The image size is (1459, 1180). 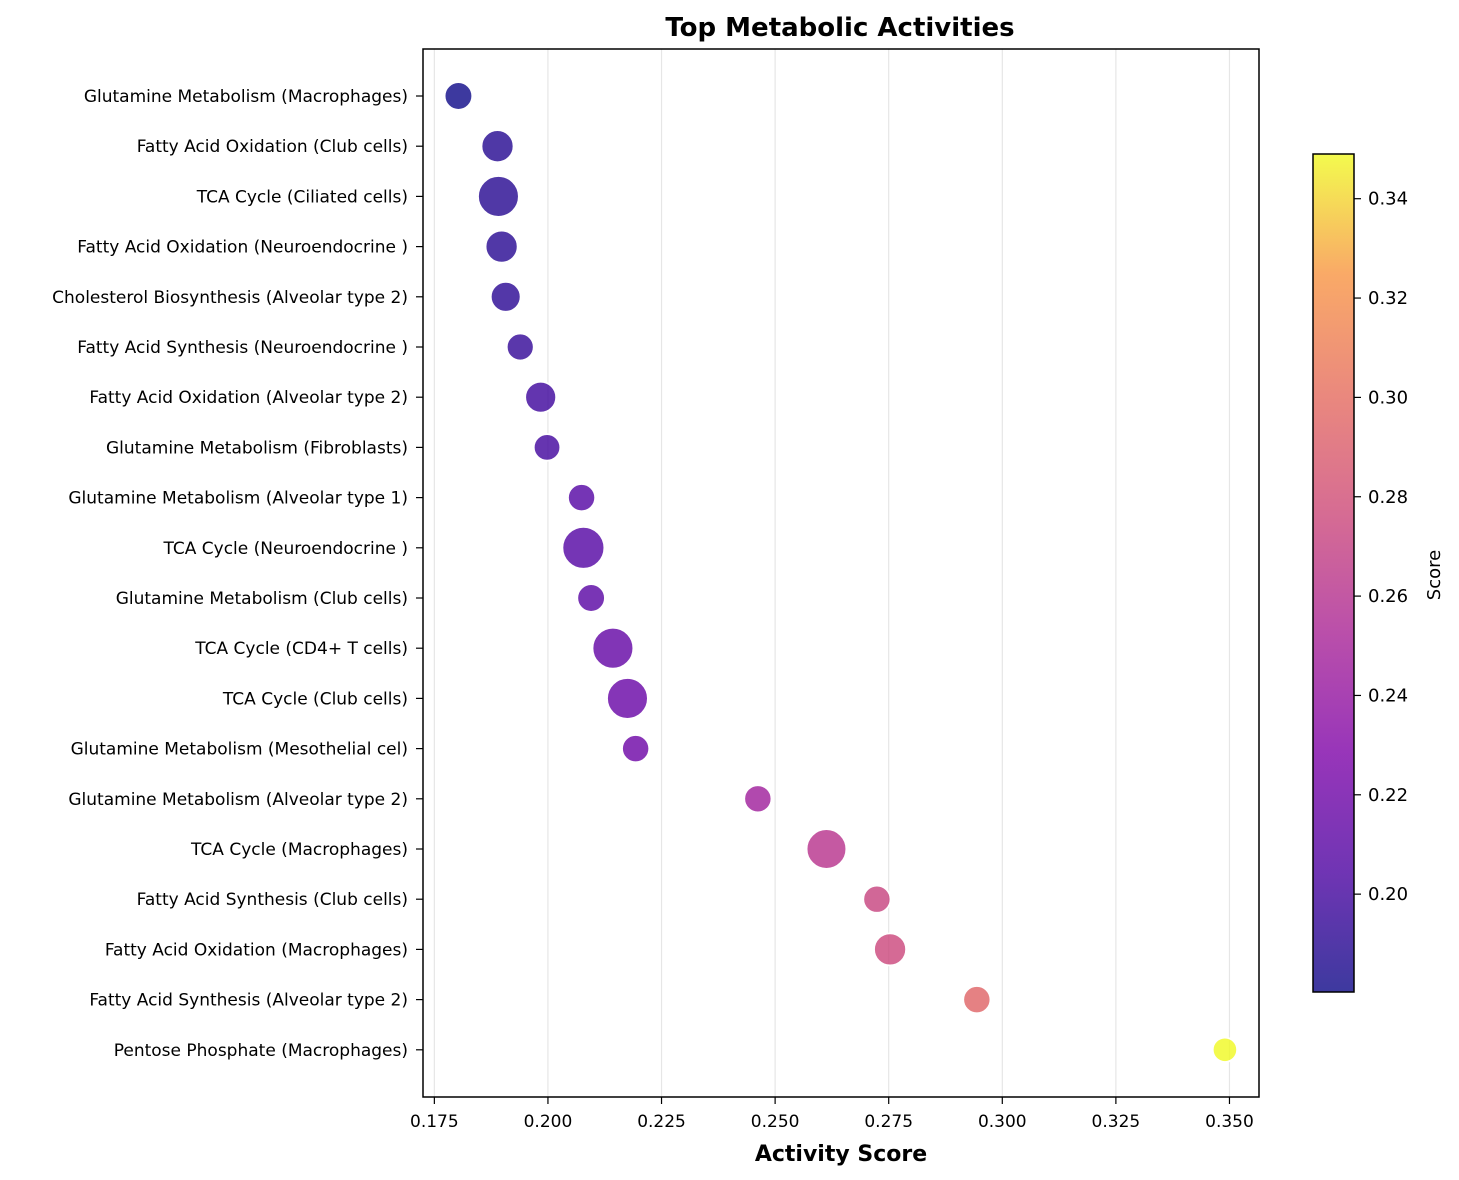 What do you see at coordinates (1116, 1122) in the screenshot?
I see `x-tick-label: 0.325` at bounding box center [1116, 1122].